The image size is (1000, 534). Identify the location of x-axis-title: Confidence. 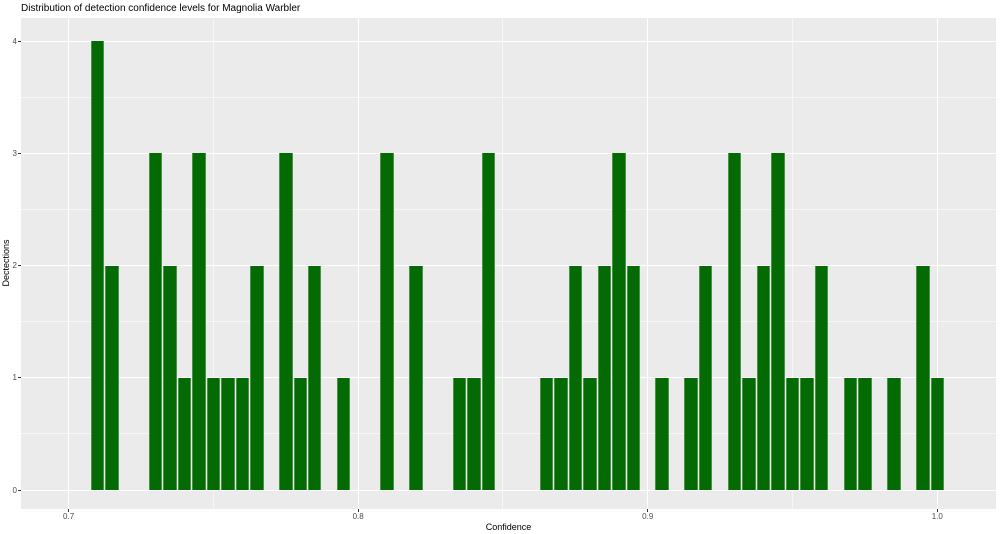
(508, 527).